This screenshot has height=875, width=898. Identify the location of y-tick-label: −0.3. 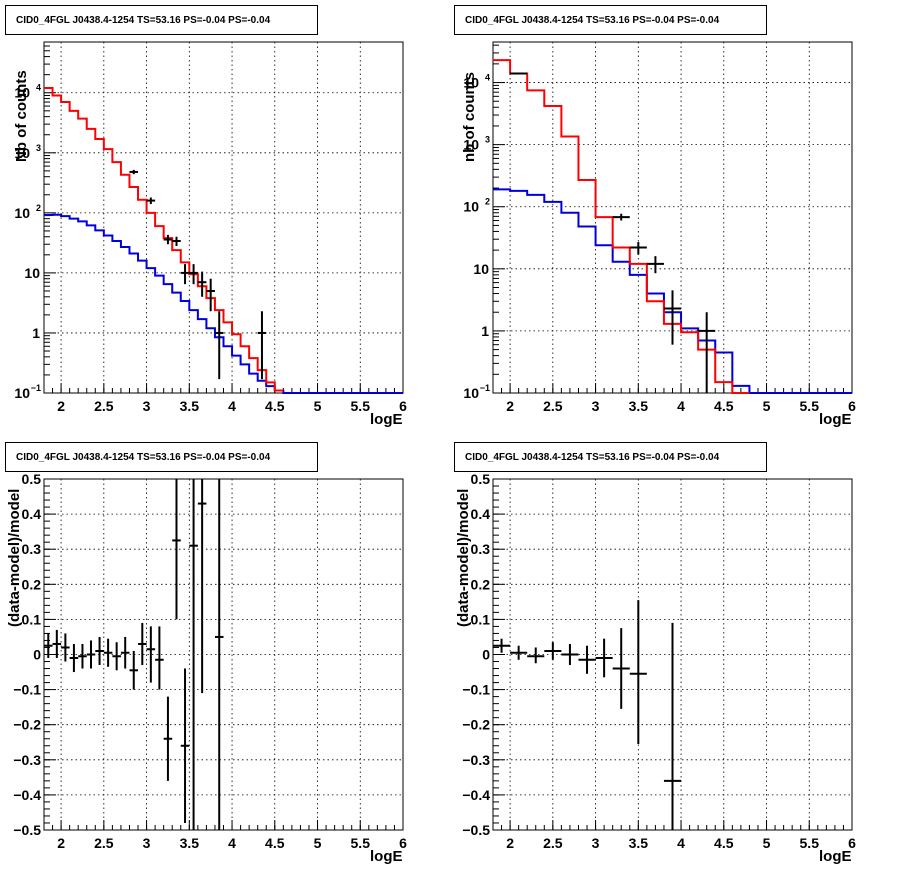
(476, 760).